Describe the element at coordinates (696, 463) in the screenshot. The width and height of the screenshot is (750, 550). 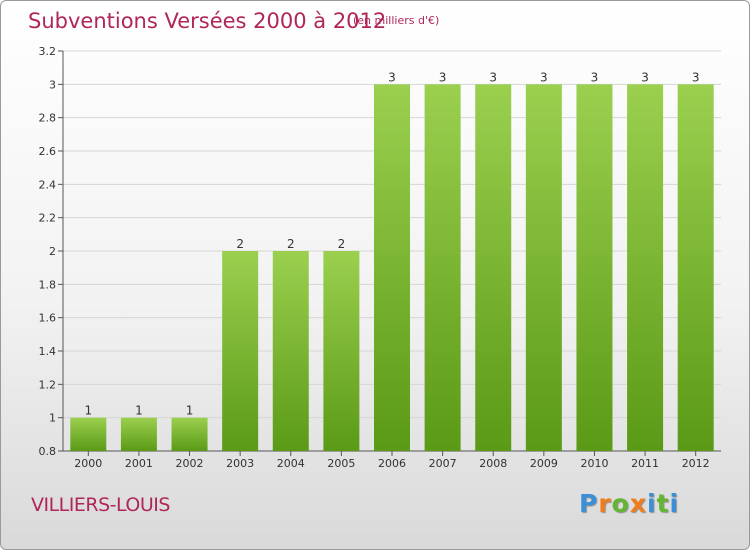
I see `x-tick-label: 2012` at that location.